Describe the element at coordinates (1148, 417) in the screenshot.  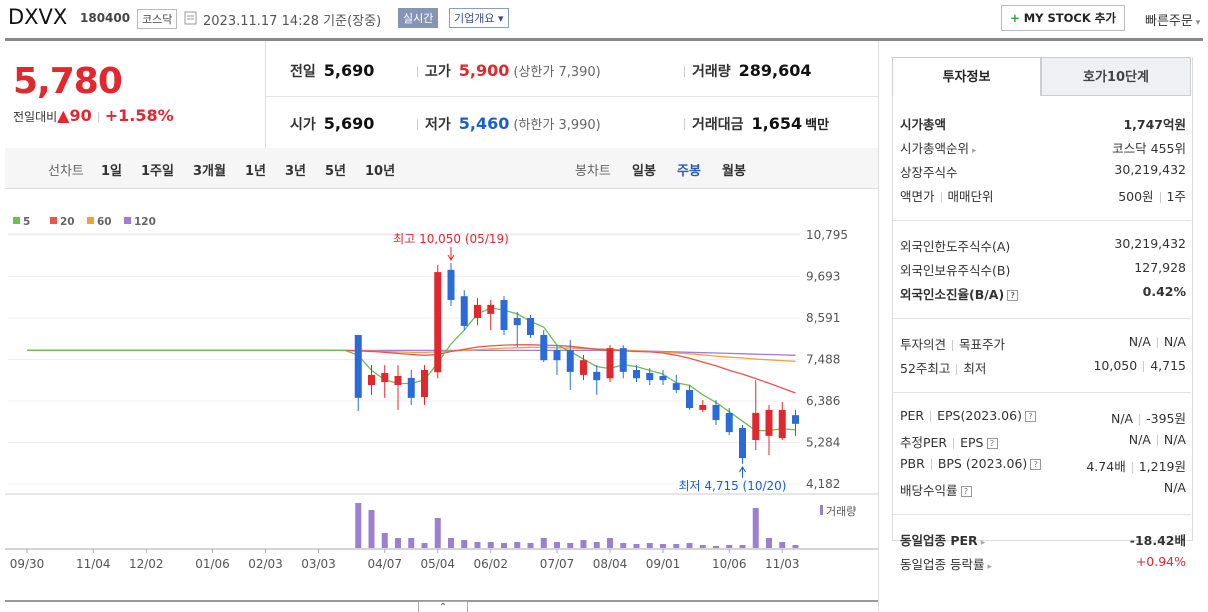
I see `info-value: N/A -395원` at that location.